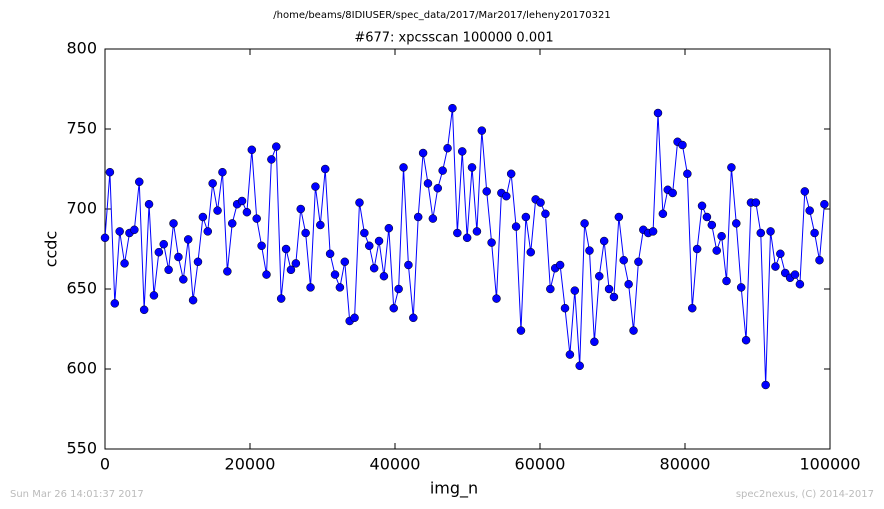 Image resolution: width=884 pixels, height=509 pixels. What do you see at coordinates (81, 288) in the screenshot?
I see `y-tick-label: 650` at bounding box center [81, 288].